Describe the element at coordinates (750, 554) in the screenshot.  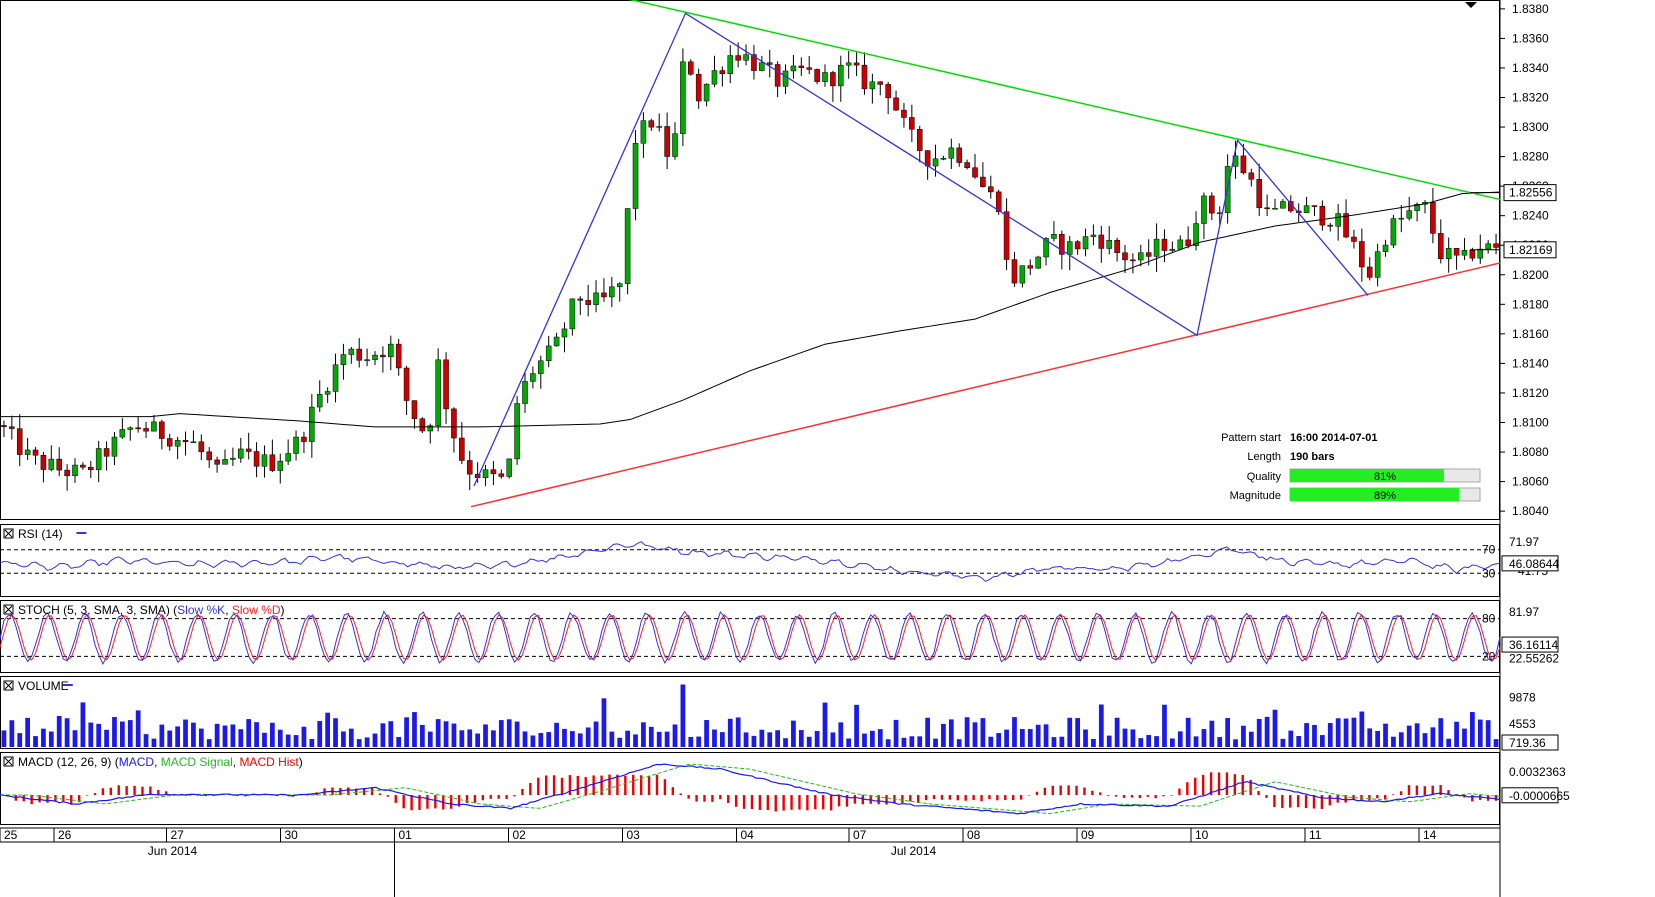
I see `rsi-panel: 70 30 RSI (14)` at that location.